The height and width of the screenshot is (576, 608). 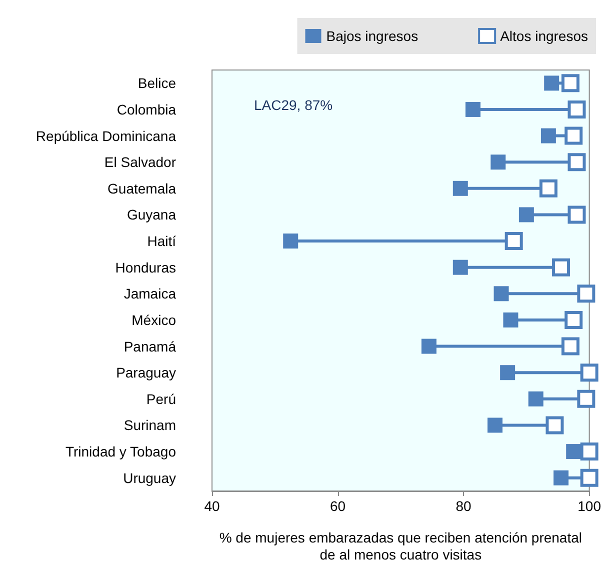 What do you see at coordinates (161, 241) in the screenshot?
I see `y-tick-label: Haití` at bounding box center [161, 241].